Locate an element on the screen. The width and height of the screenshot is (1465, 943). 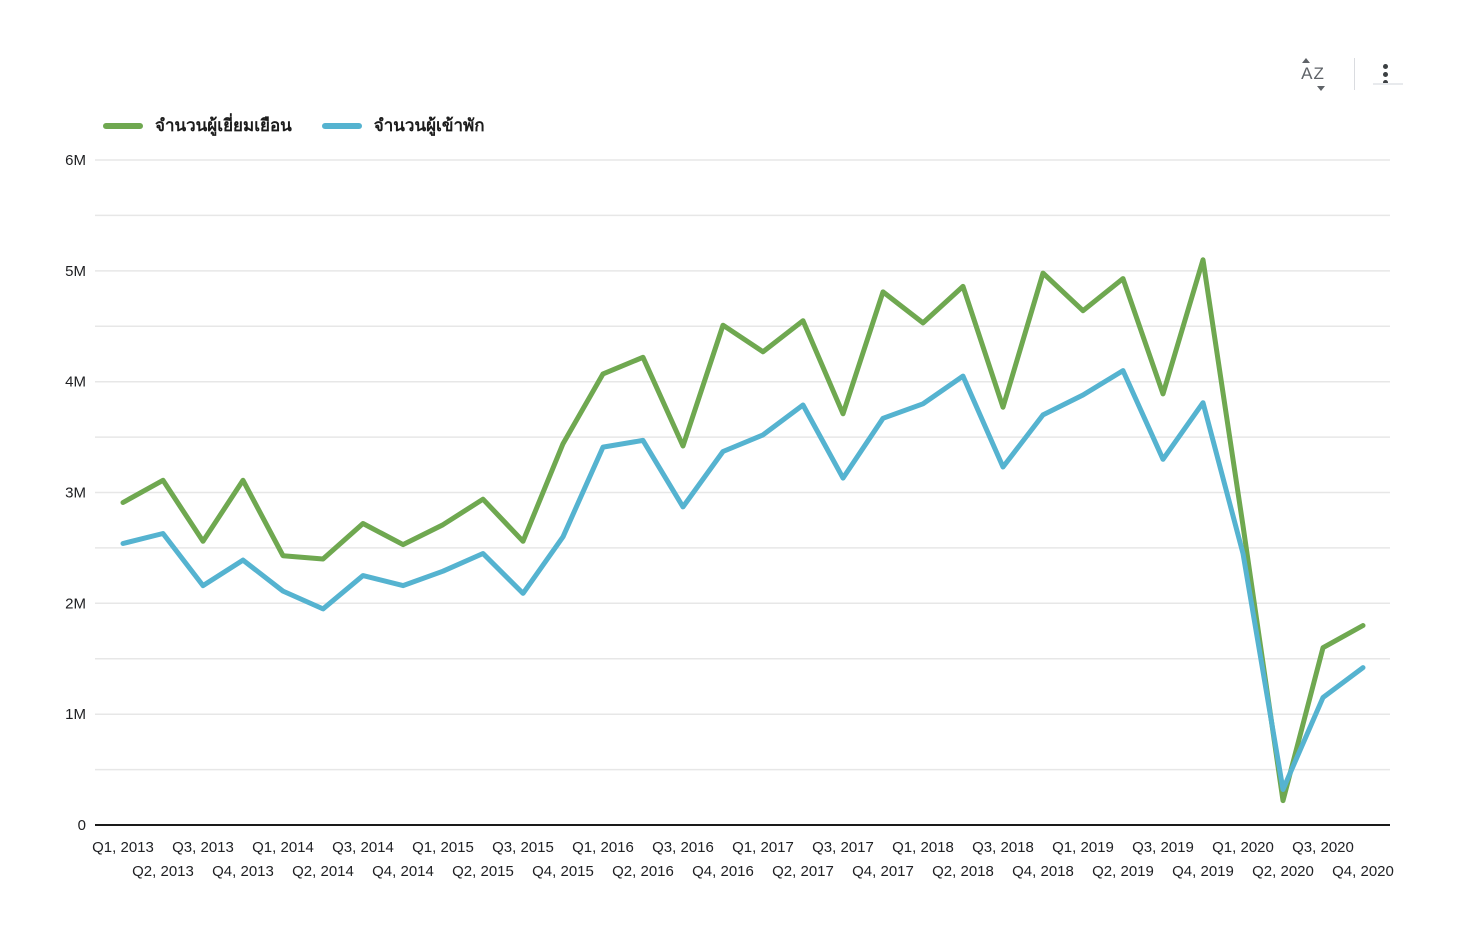
x-axis-label: Q1, 2015 is located at coordinates (443, 847).